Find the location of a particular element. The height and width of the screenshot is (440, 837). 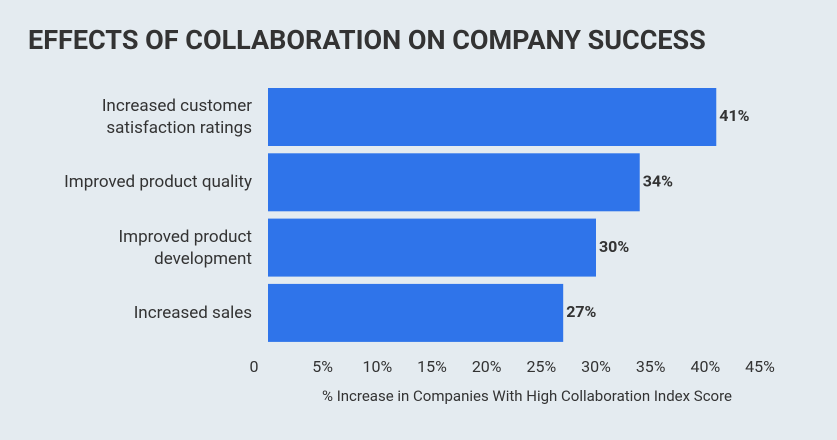

x-tick-label: 35% is located at coordinates (651, 366).